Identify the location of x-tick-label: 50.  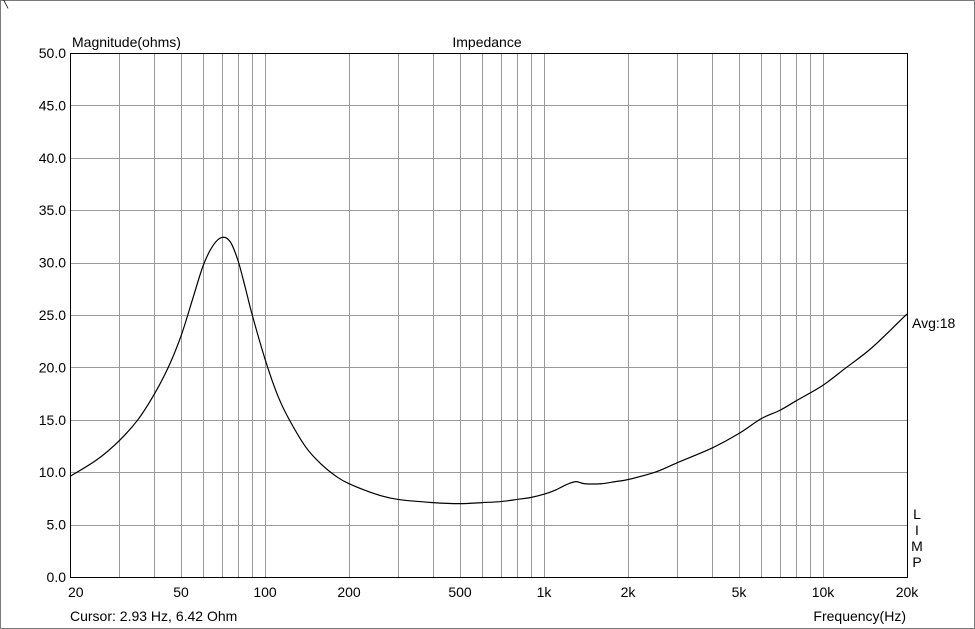
(181, 592).